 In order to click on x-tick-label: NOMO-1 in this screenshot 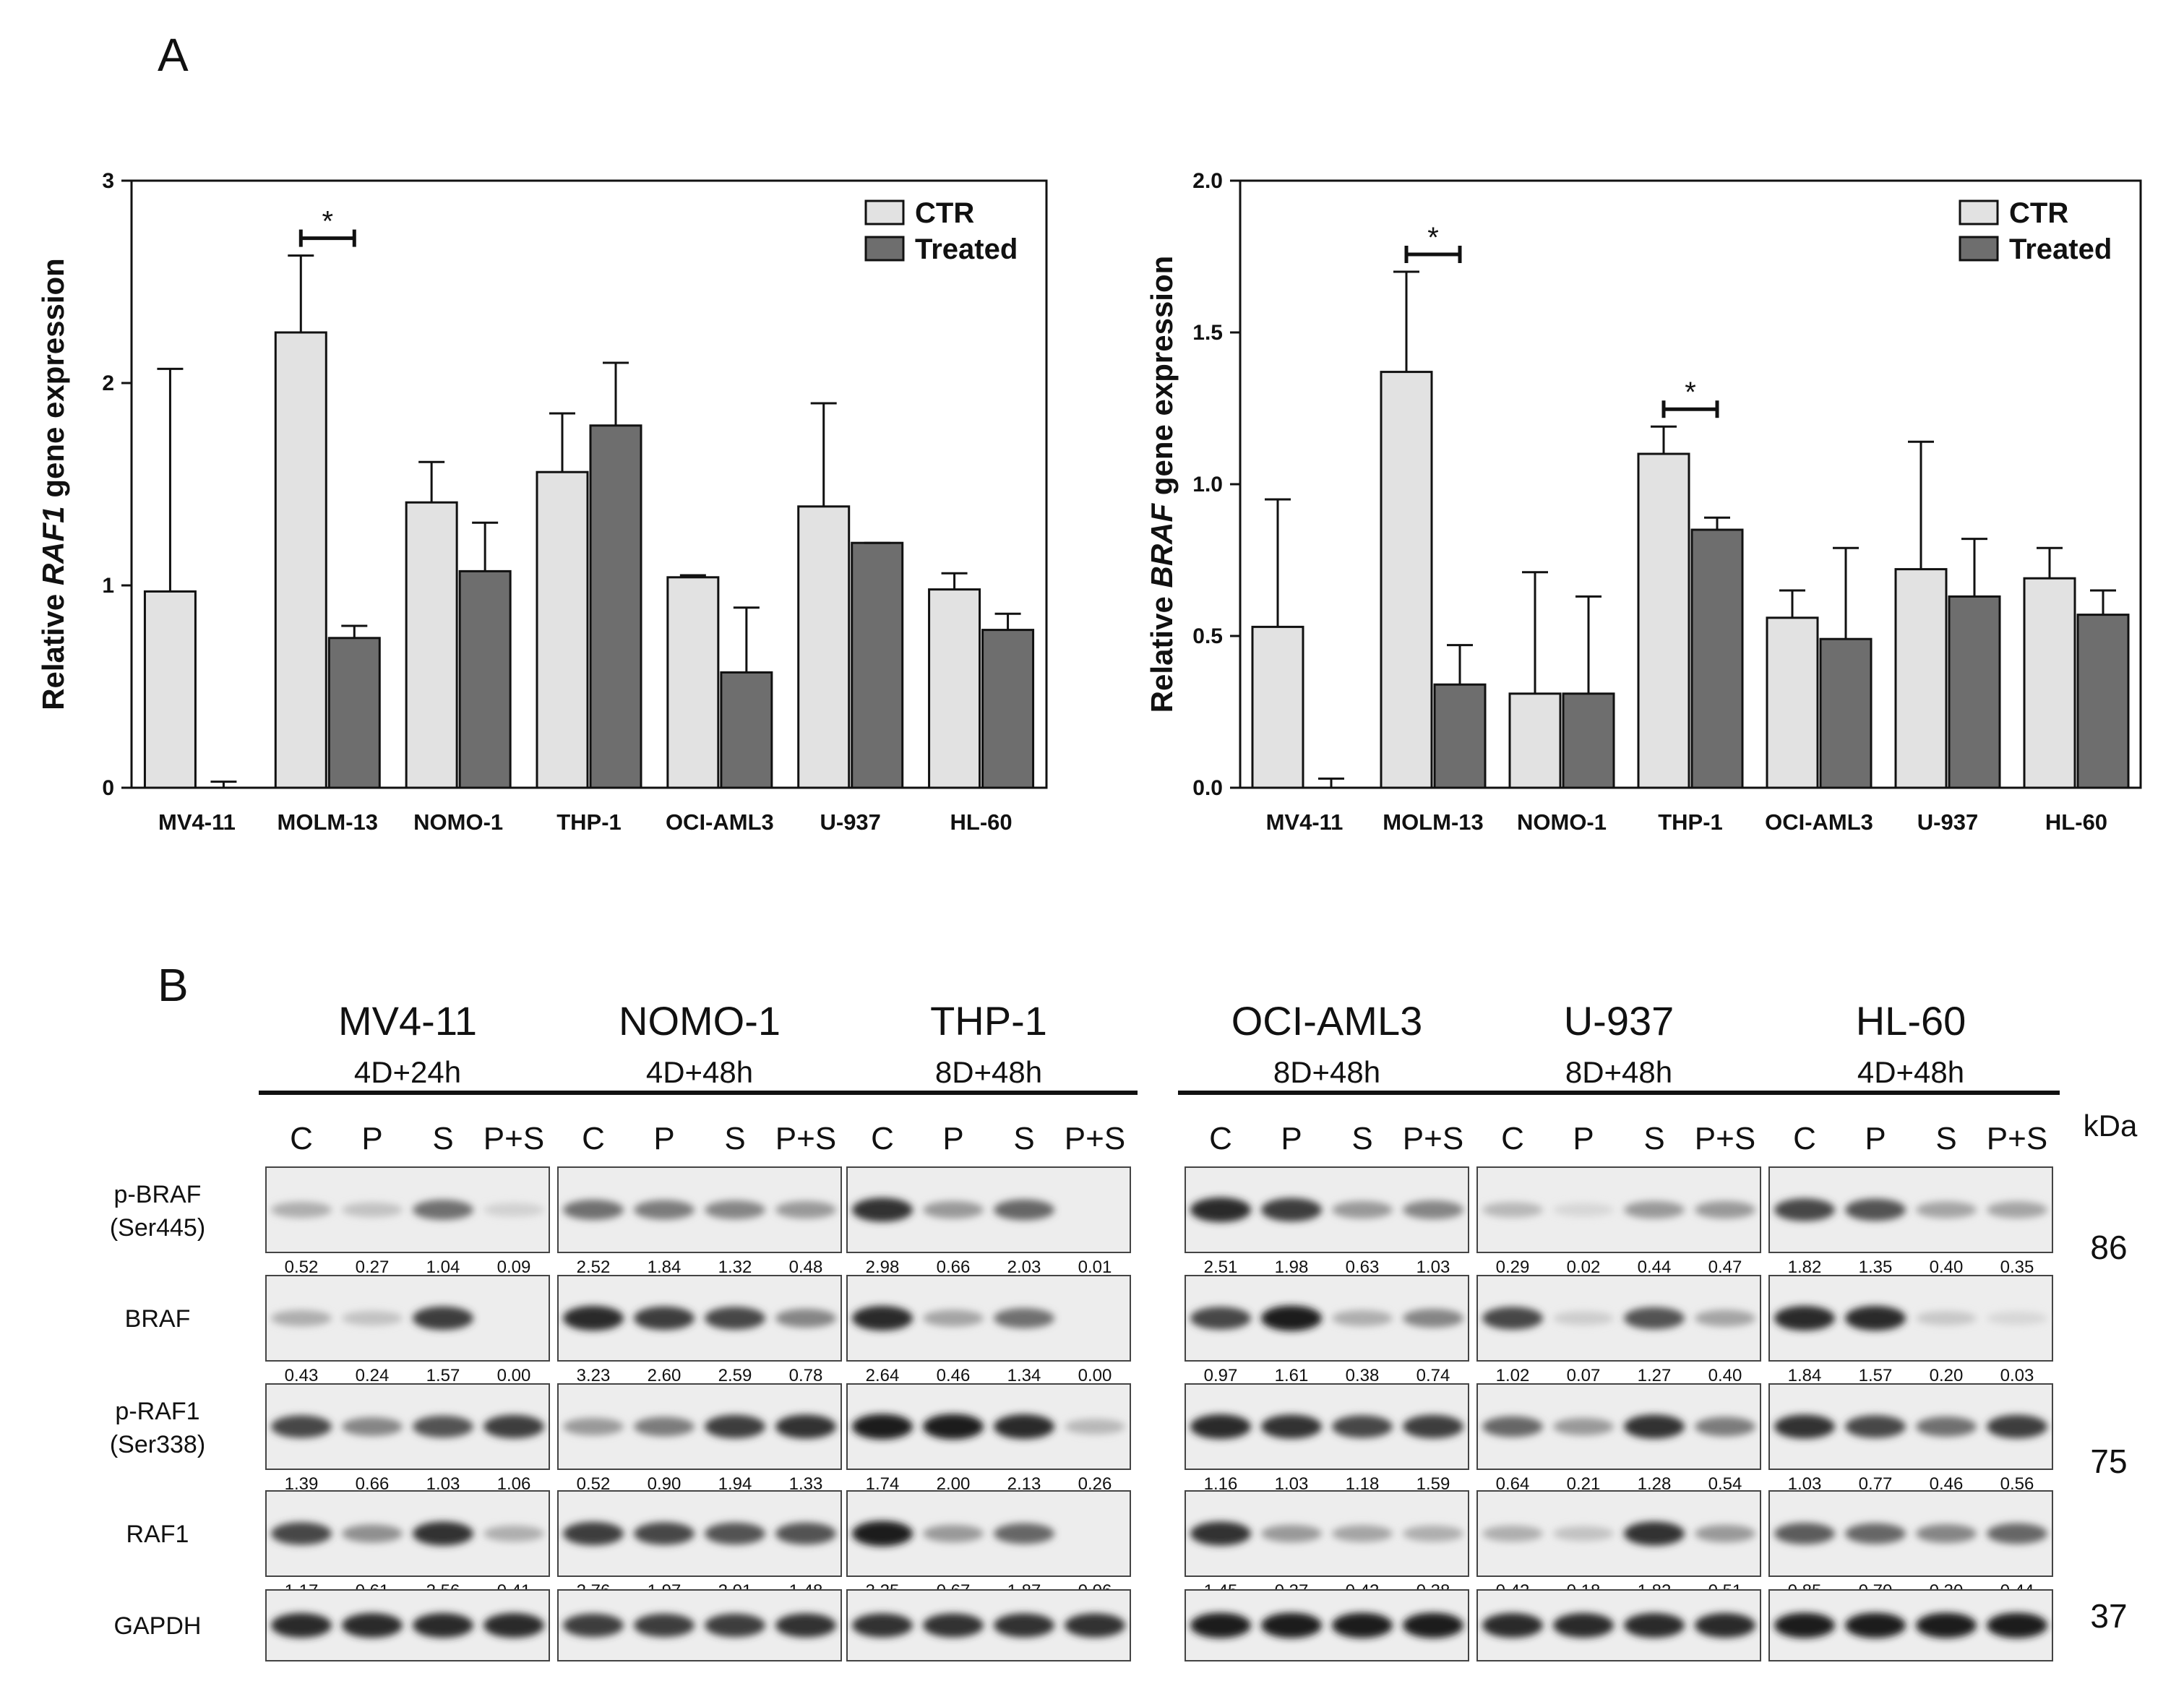, I will do `click(458, 822)`.